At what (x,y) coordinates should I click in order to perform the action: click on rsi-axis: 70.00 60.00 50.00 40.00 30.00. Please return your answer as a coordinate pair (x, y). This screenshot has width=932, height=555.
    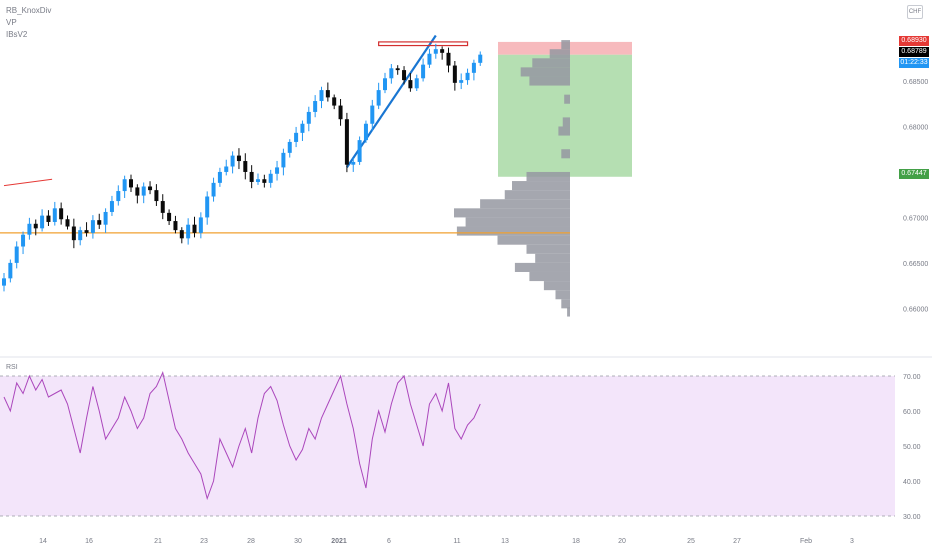
    Looking at the image, I should click on (912, 447).